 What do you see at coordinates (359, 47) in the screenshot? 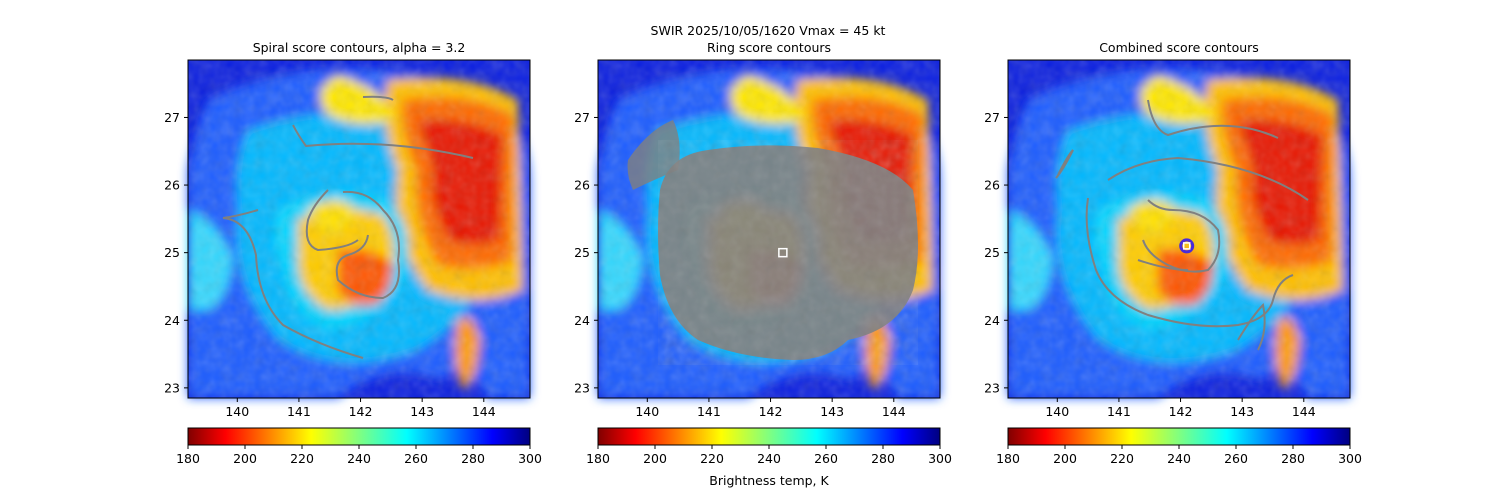
I see `panel-title: Spiral score contours, alpha = 3.2` at bounding box center [359, 47].